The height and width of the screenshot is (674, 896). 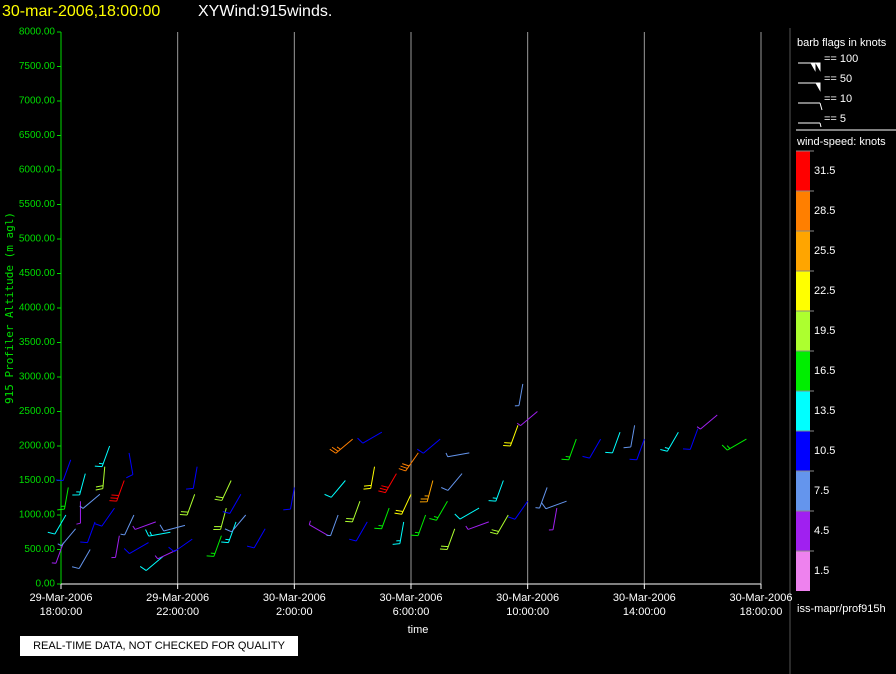 I want to click on y-tick-label: 1500.00, so click(x=37, y=480).